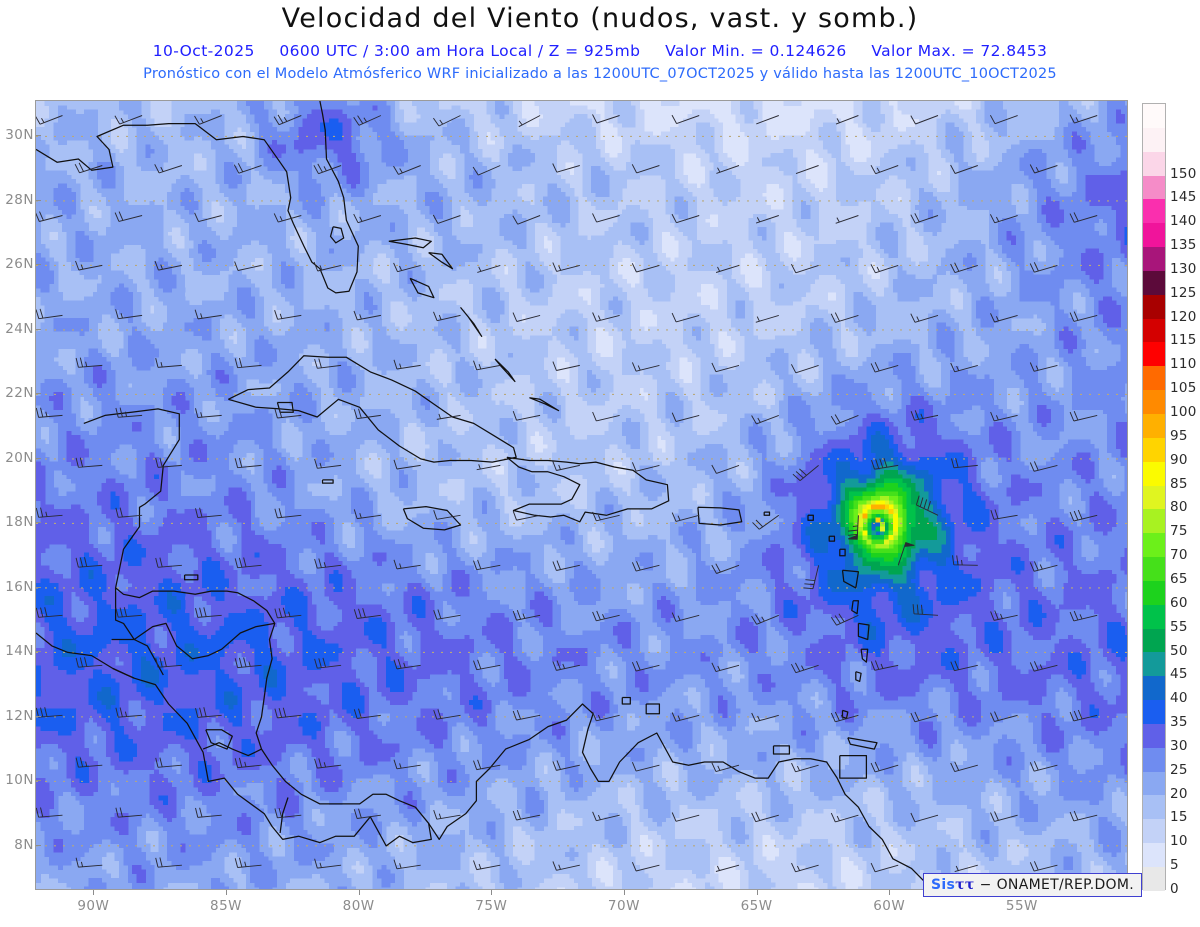 The width and height of the screenshot is (1200, 927). Describe the element at coordinates (1179, 531) in the screenshot. I see `colorbar-tick-label: 75` at that location.